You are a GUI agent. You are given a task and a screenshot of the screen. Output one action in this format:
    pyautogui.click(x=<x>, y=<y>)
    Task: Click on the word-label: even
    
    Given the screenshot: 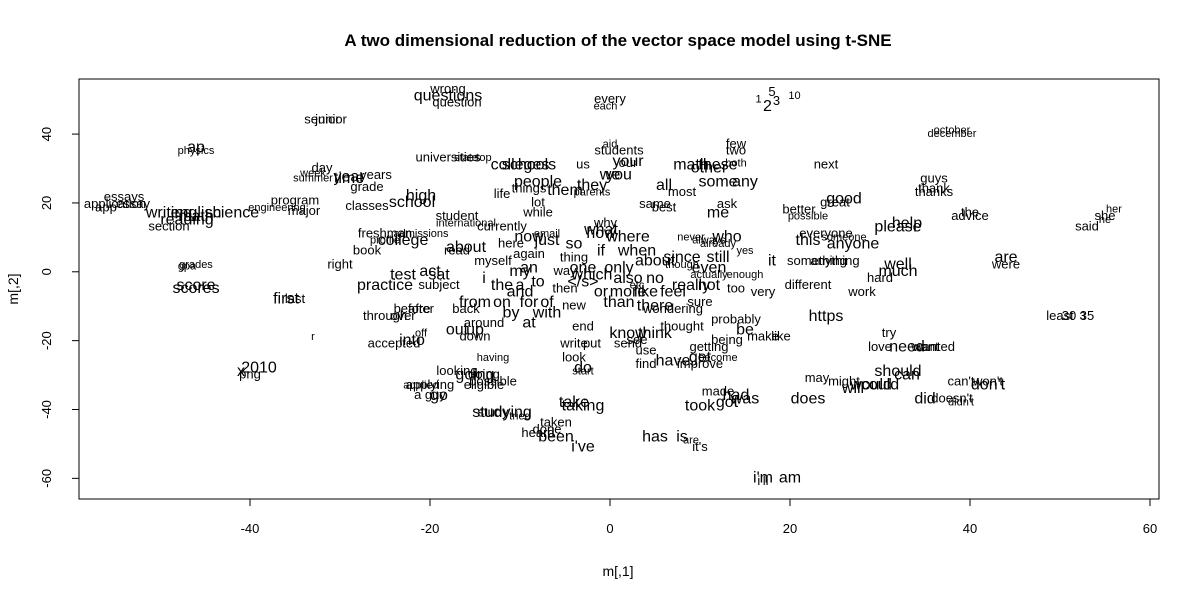 What is the action you would take?
    pyautogui.click(x=709, y=268)
    